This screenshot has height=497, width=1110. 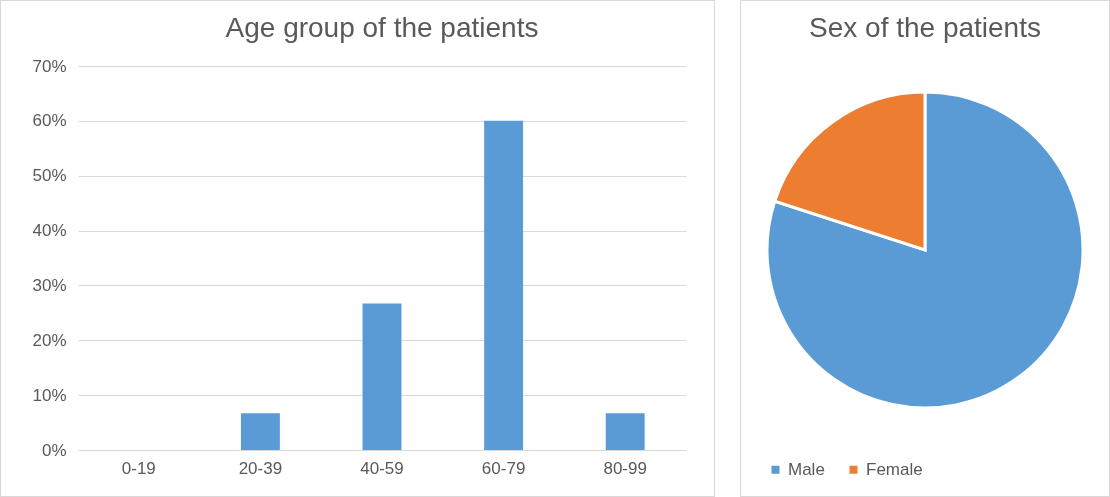 I want to click on x-tick-label: 0-19, so click(x=138, y=468).